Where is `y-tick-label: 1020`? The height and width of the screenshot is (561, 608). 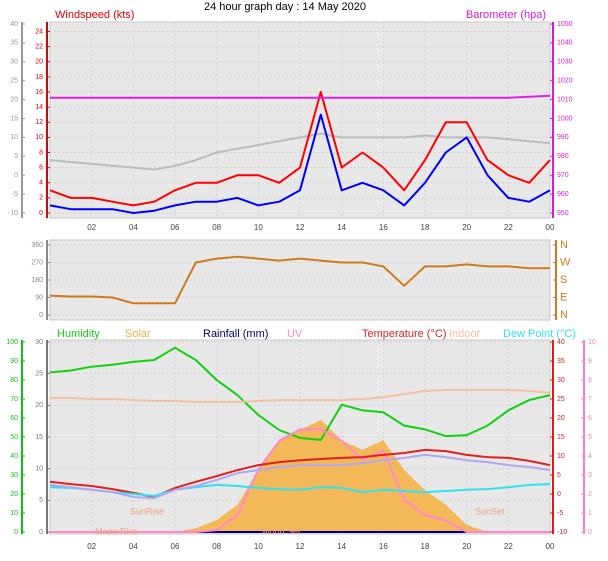 y-tick-label: 1020 is located at coordinates (565, 81).